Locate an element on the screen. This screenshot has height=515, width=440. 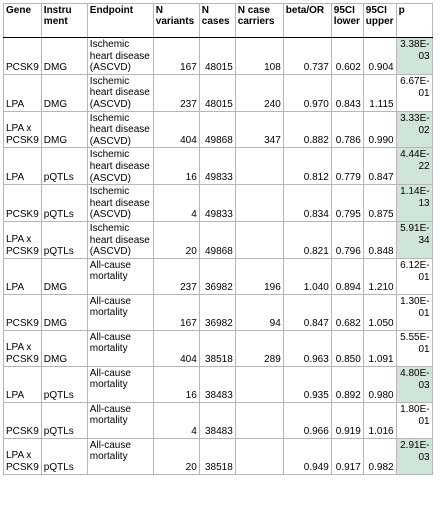
cell-ci-upper: 1.016 is located at coordinates (379, 420).